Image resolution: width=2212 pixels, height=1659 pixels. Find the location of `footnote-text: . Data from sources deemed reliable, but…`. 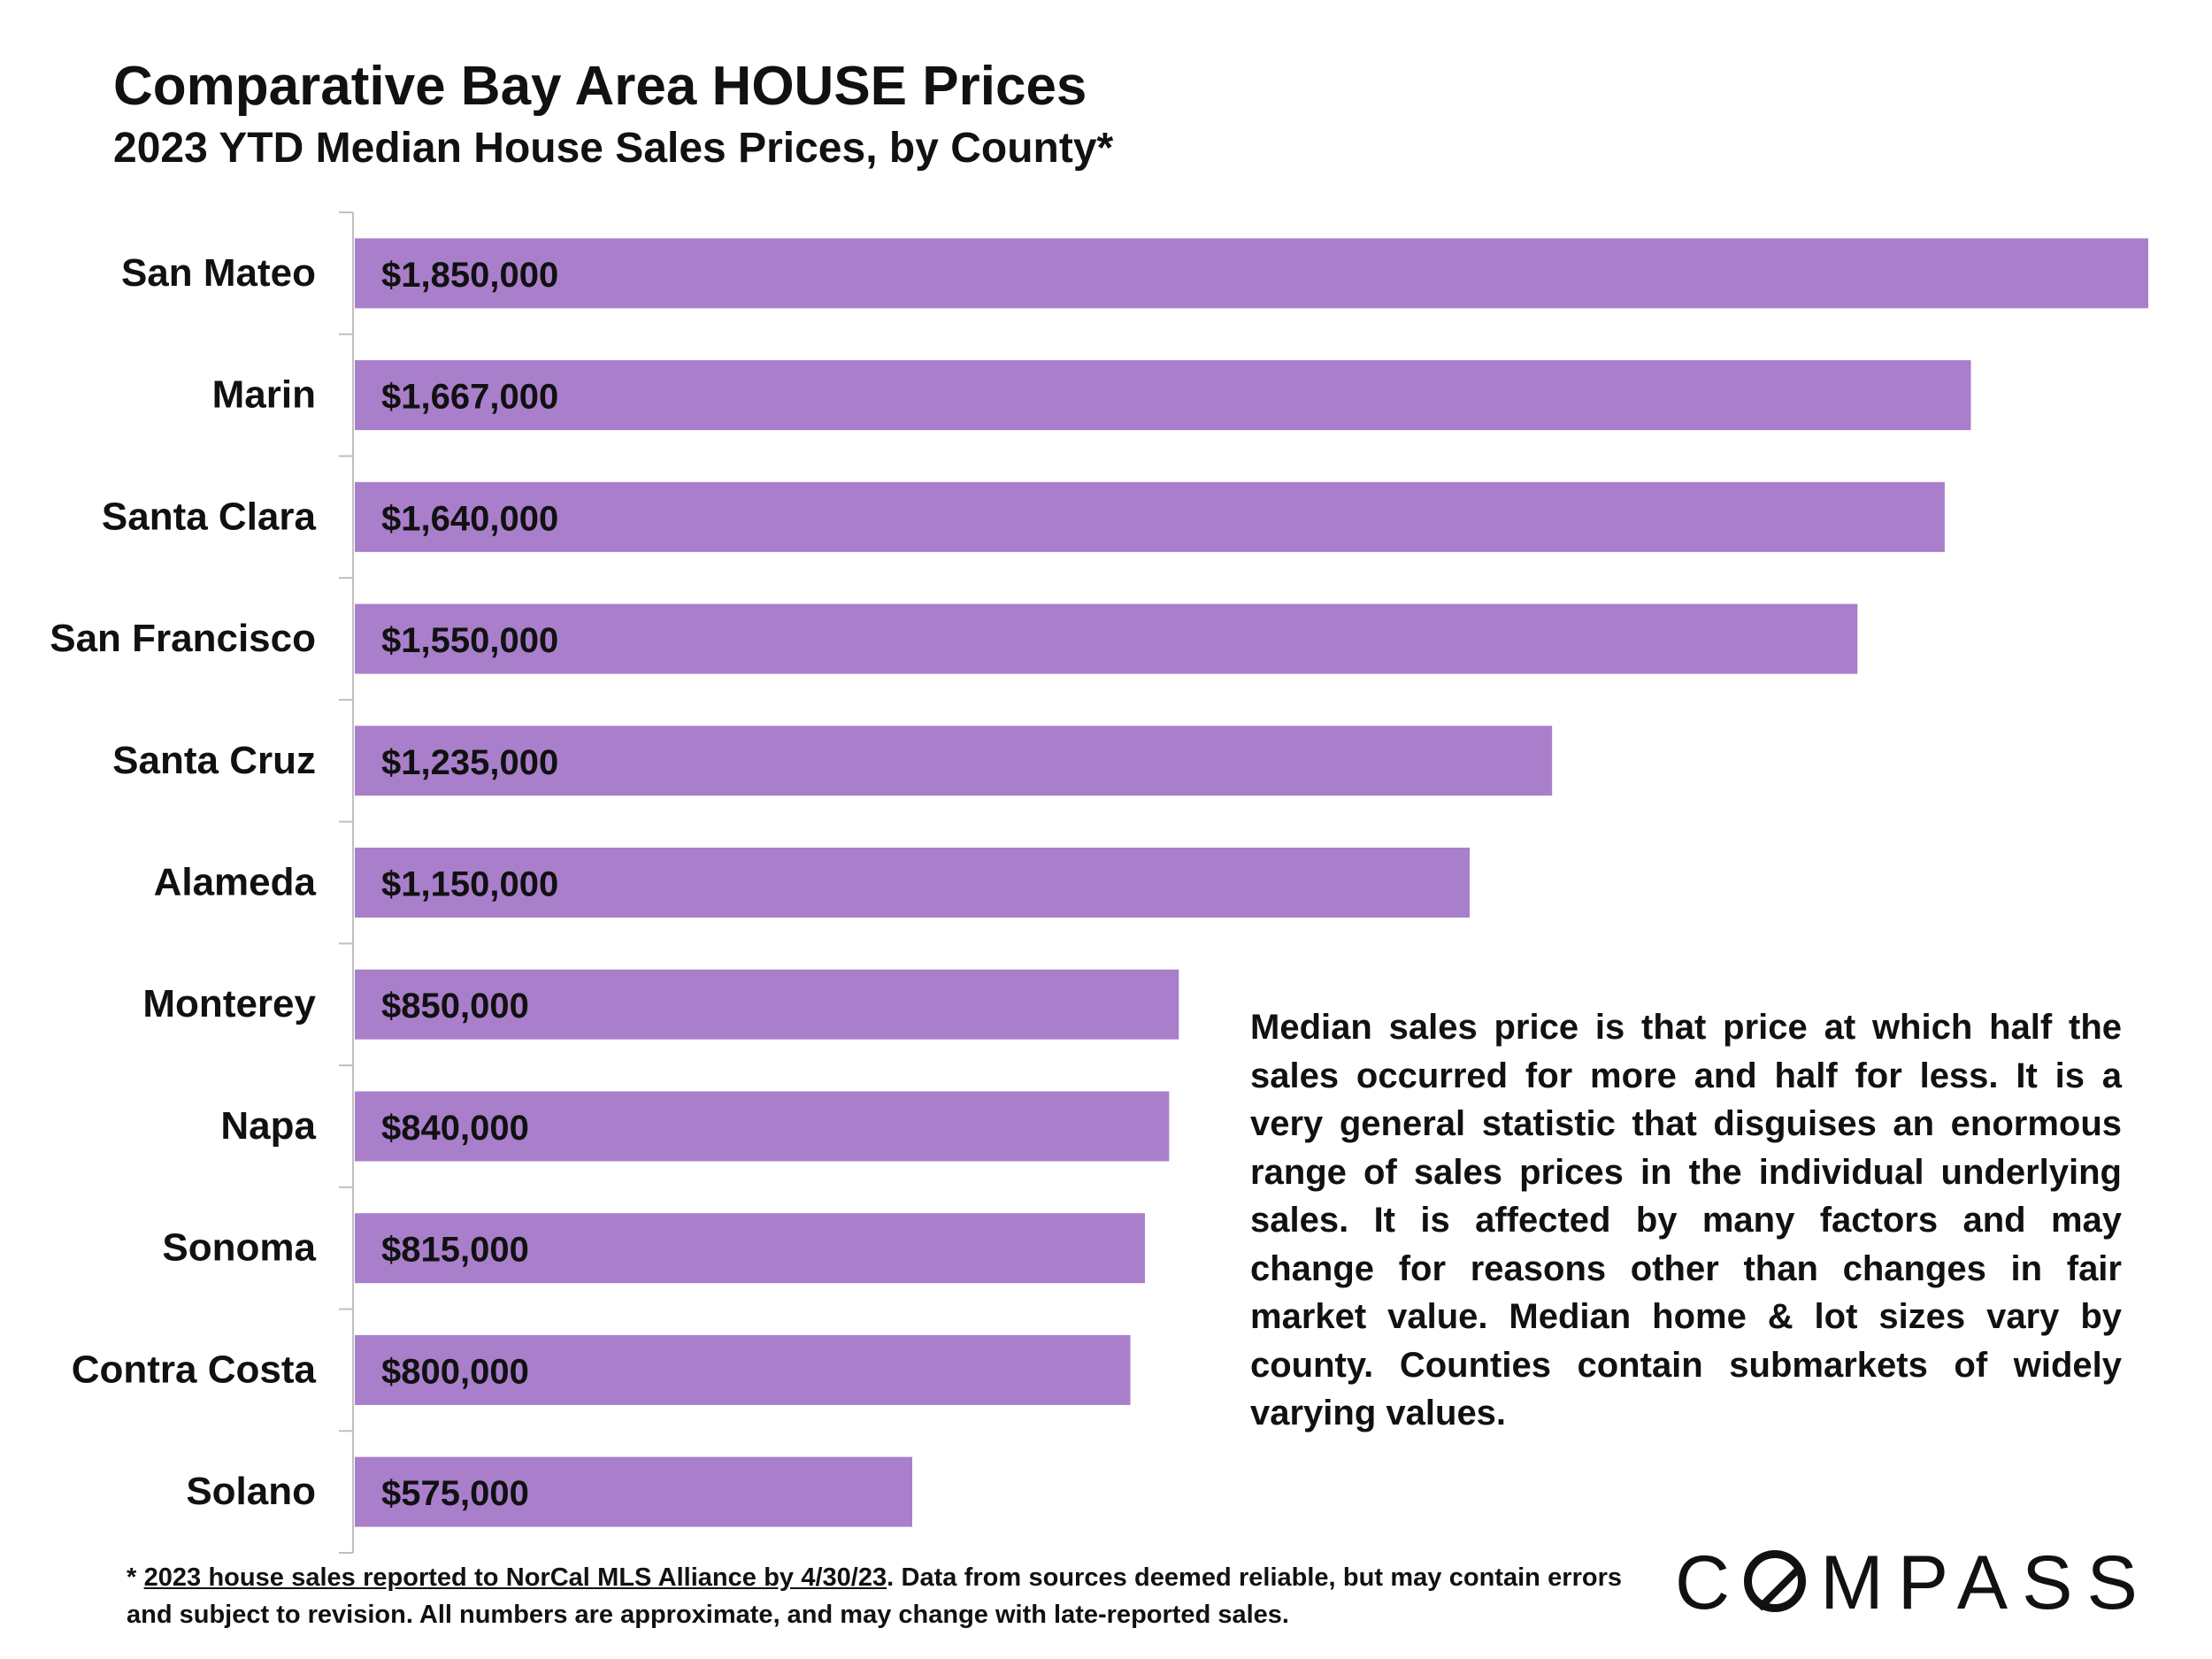

footnote-text: . Data from sources deemed reliable, but… is located at coordinates (875, 1596).